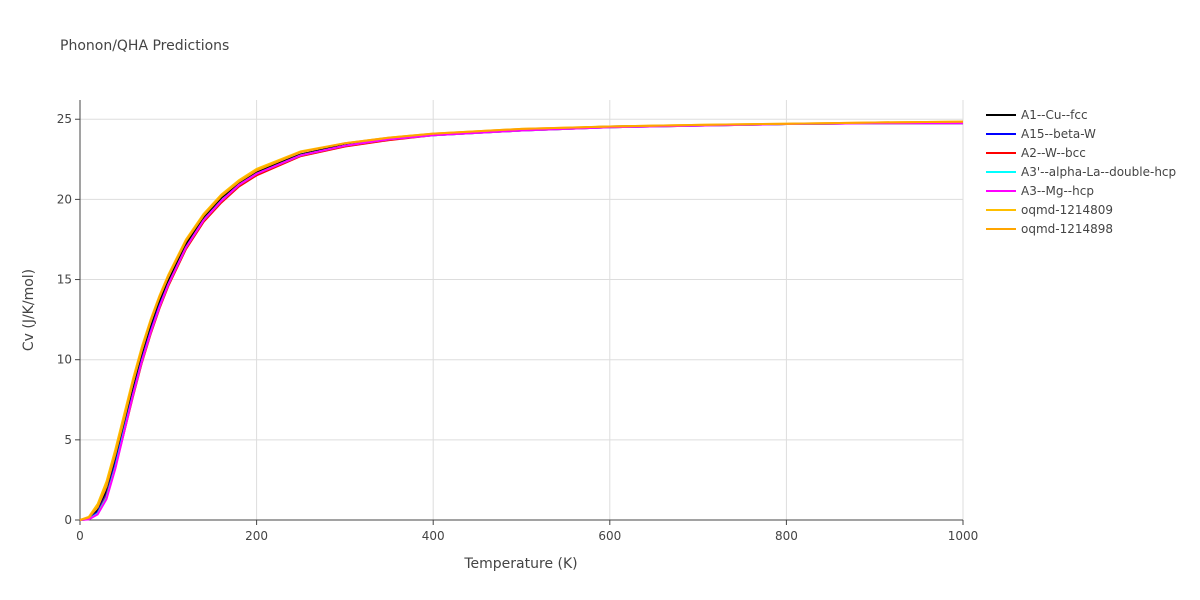 The image size is (1200, 600). What do you see at coordinates (433, 536) in the screenshot?
I see `x-tick-label: 400` at bounding box center [433, 536].